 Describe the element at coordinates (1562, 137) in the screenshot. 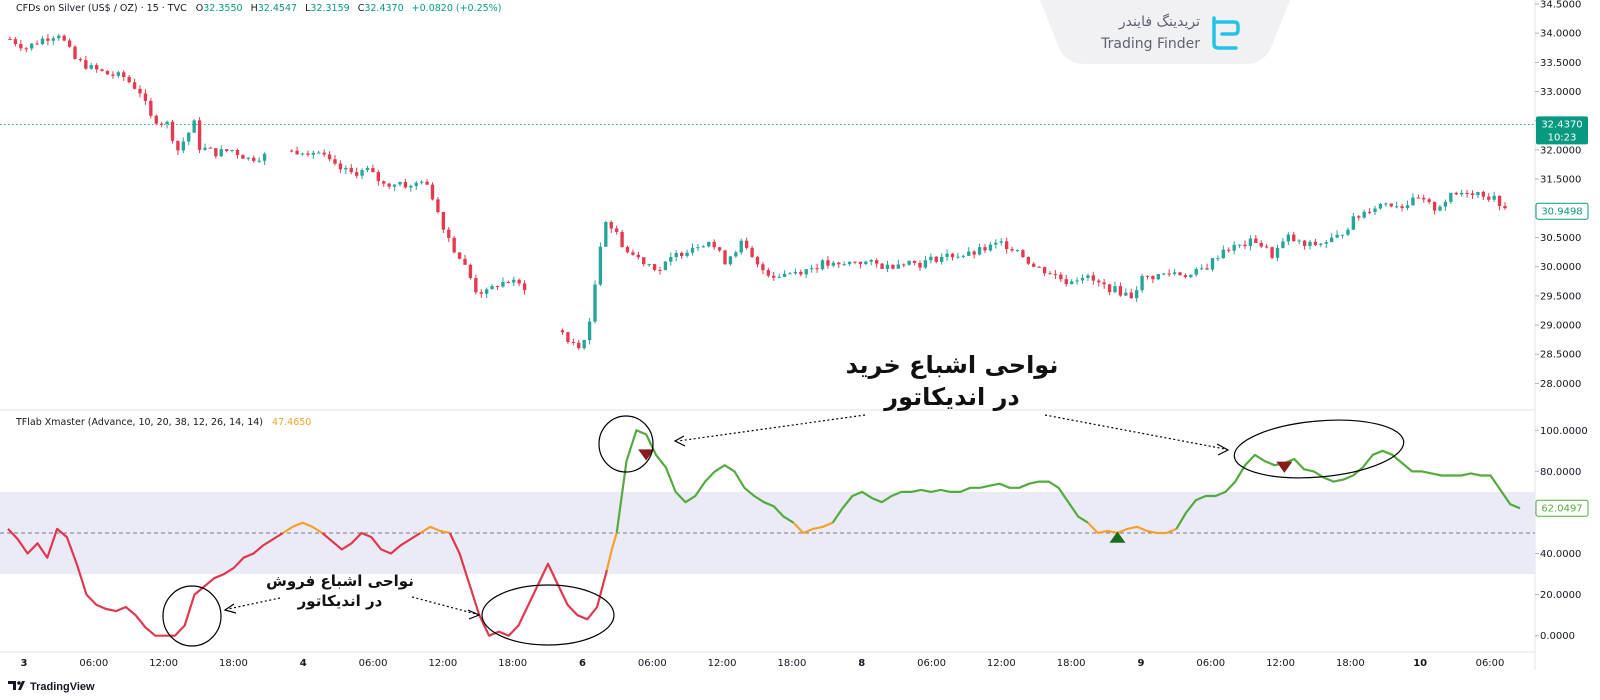

I see `countdown-label: 10:23` at that location.